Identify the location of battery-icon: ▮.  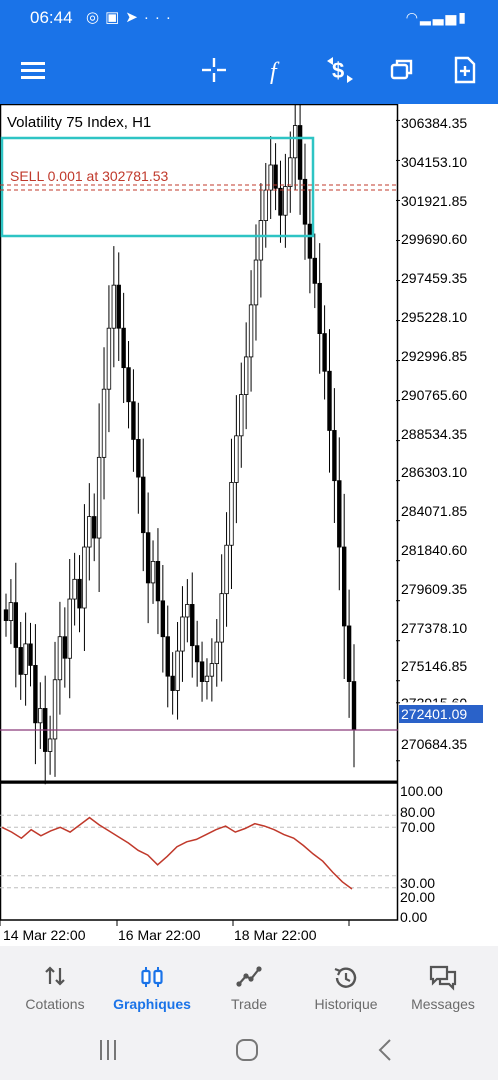
(463, 17).